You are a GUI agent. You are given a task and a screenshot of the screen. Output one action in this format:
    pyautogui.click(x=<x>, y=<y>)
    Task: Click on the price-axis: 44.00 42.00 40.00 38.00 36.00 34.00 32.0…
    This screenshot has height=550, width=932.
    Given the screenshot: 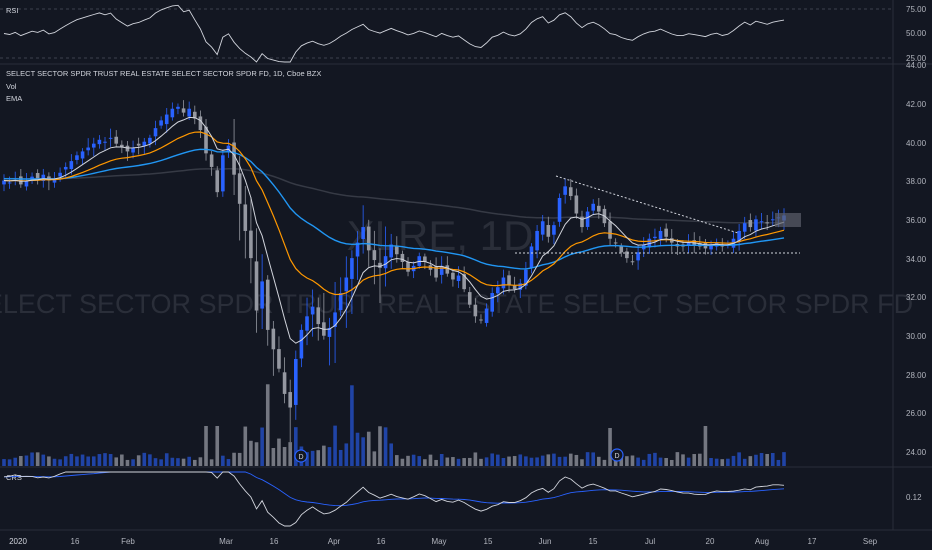 What is the action you would take?
    pyautogui.click(x=916, y=259)
    